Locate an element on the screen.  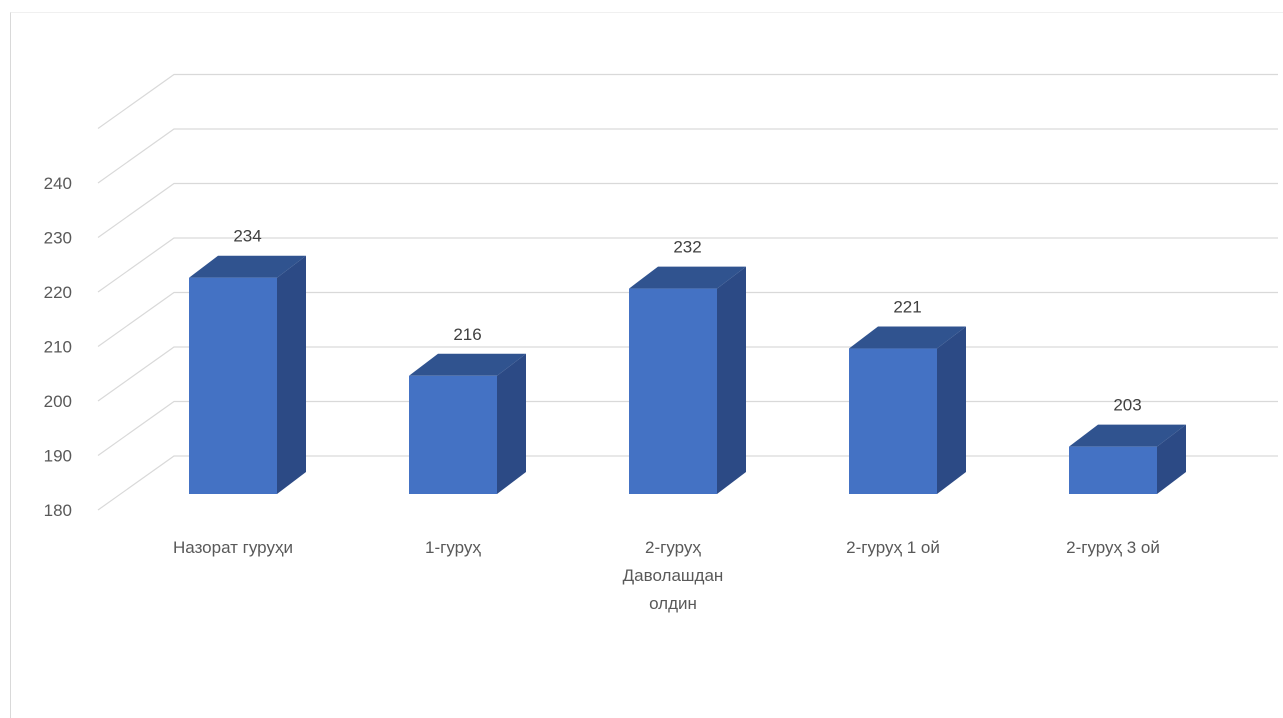
y-tick-label: 200 is located at coordinates (58, 401).